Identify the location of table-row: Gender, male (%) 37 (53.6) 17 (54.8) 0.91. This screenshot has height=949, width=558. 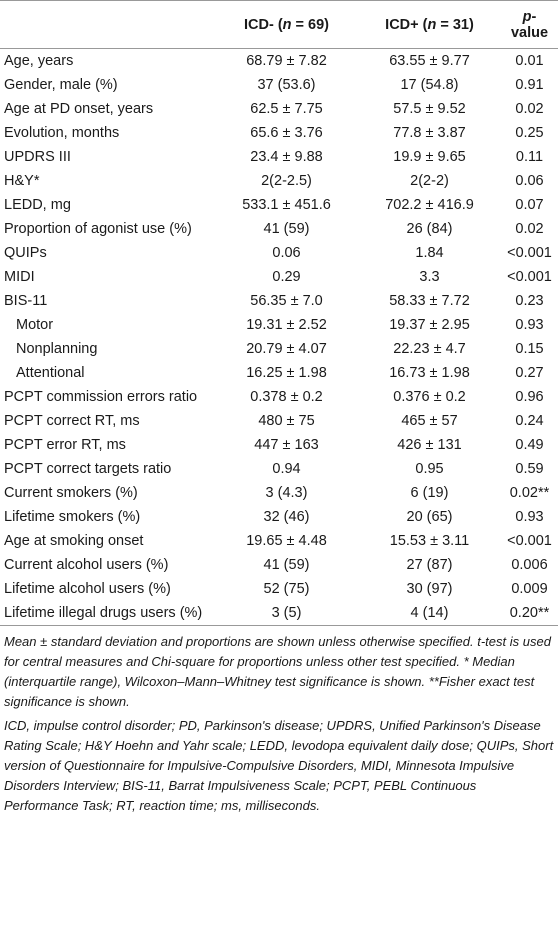
(279, 85).